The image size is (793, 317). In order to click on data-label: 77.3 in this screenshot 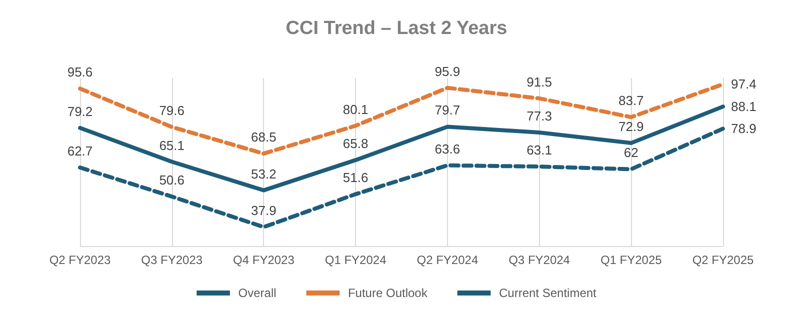, I will do `click(539, 116)`.